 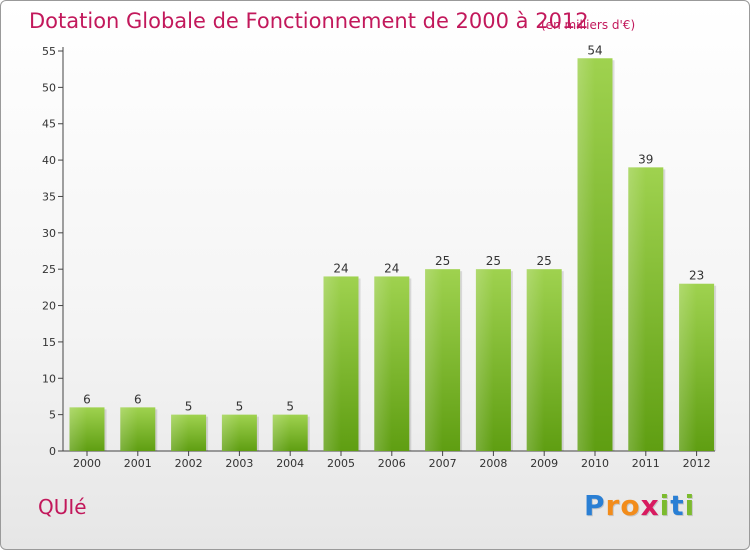 I want to click on x-tick-label: 2000, so click(x=87, y=463).